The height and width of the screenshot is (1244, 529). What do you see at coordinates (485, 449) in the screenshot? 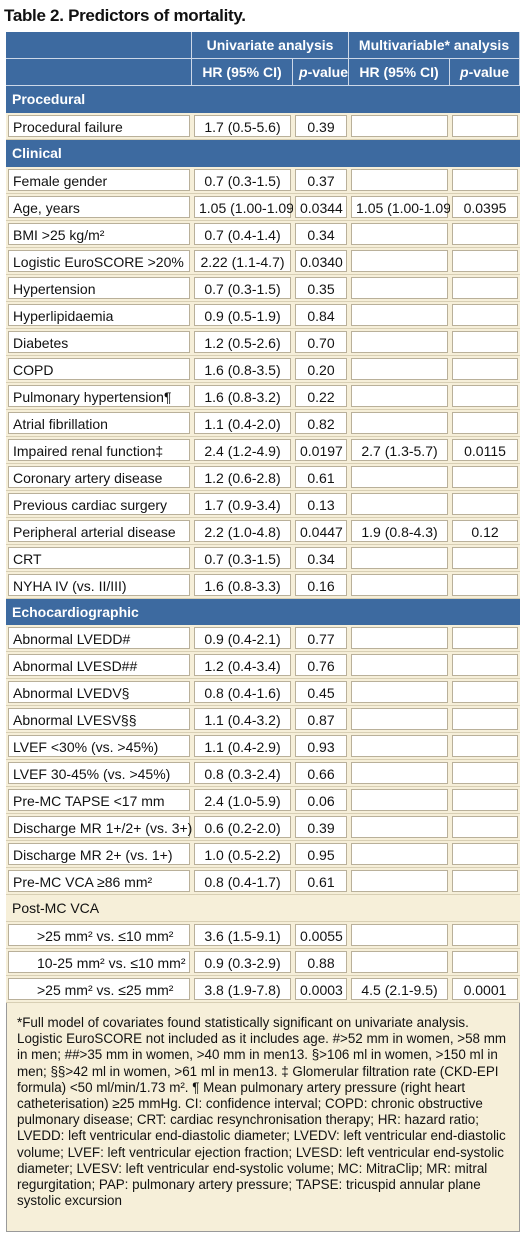
I see `value-multi-p: 0.0115` at bounding box center [485, 449].